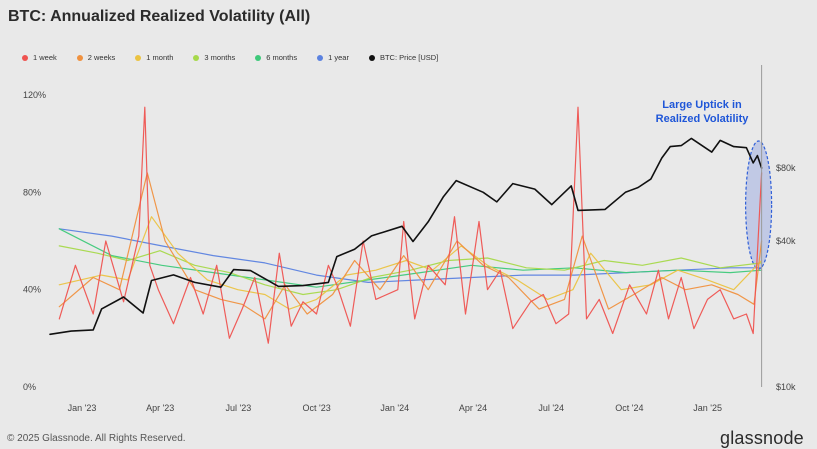  I want to click on legend-label: 1 week, so click(45, 57).